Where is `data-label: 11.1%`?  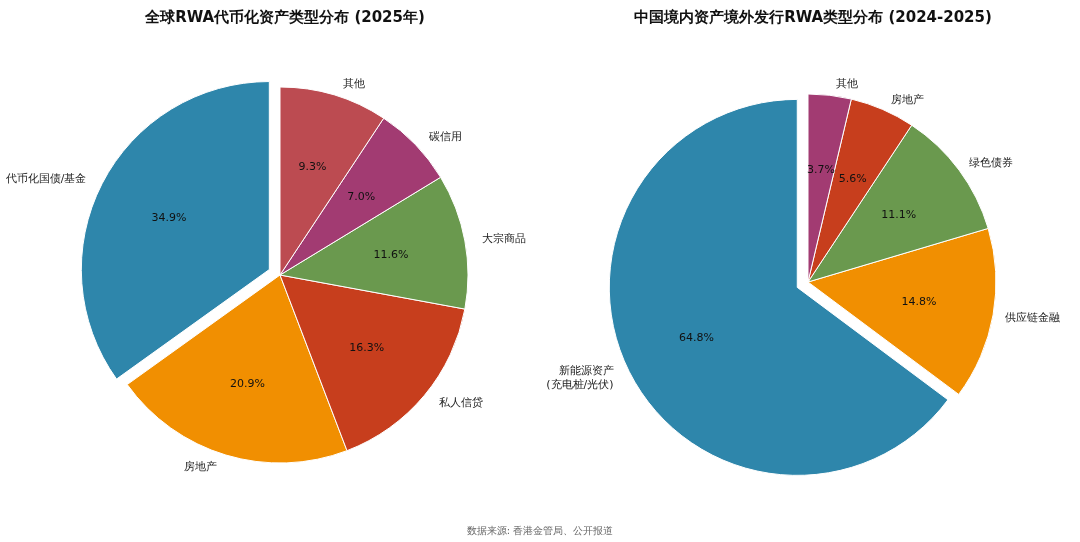 data-label: 11.1% is located at coordinates (899, 215).